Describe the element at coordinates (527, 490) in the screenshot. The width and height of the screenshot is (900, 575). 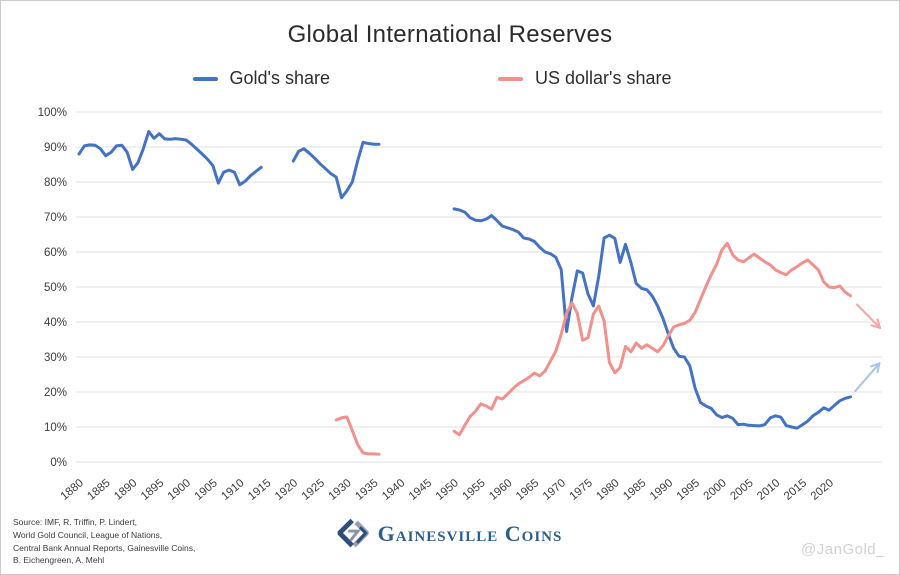
I see `svg-text: 1965` at that location.